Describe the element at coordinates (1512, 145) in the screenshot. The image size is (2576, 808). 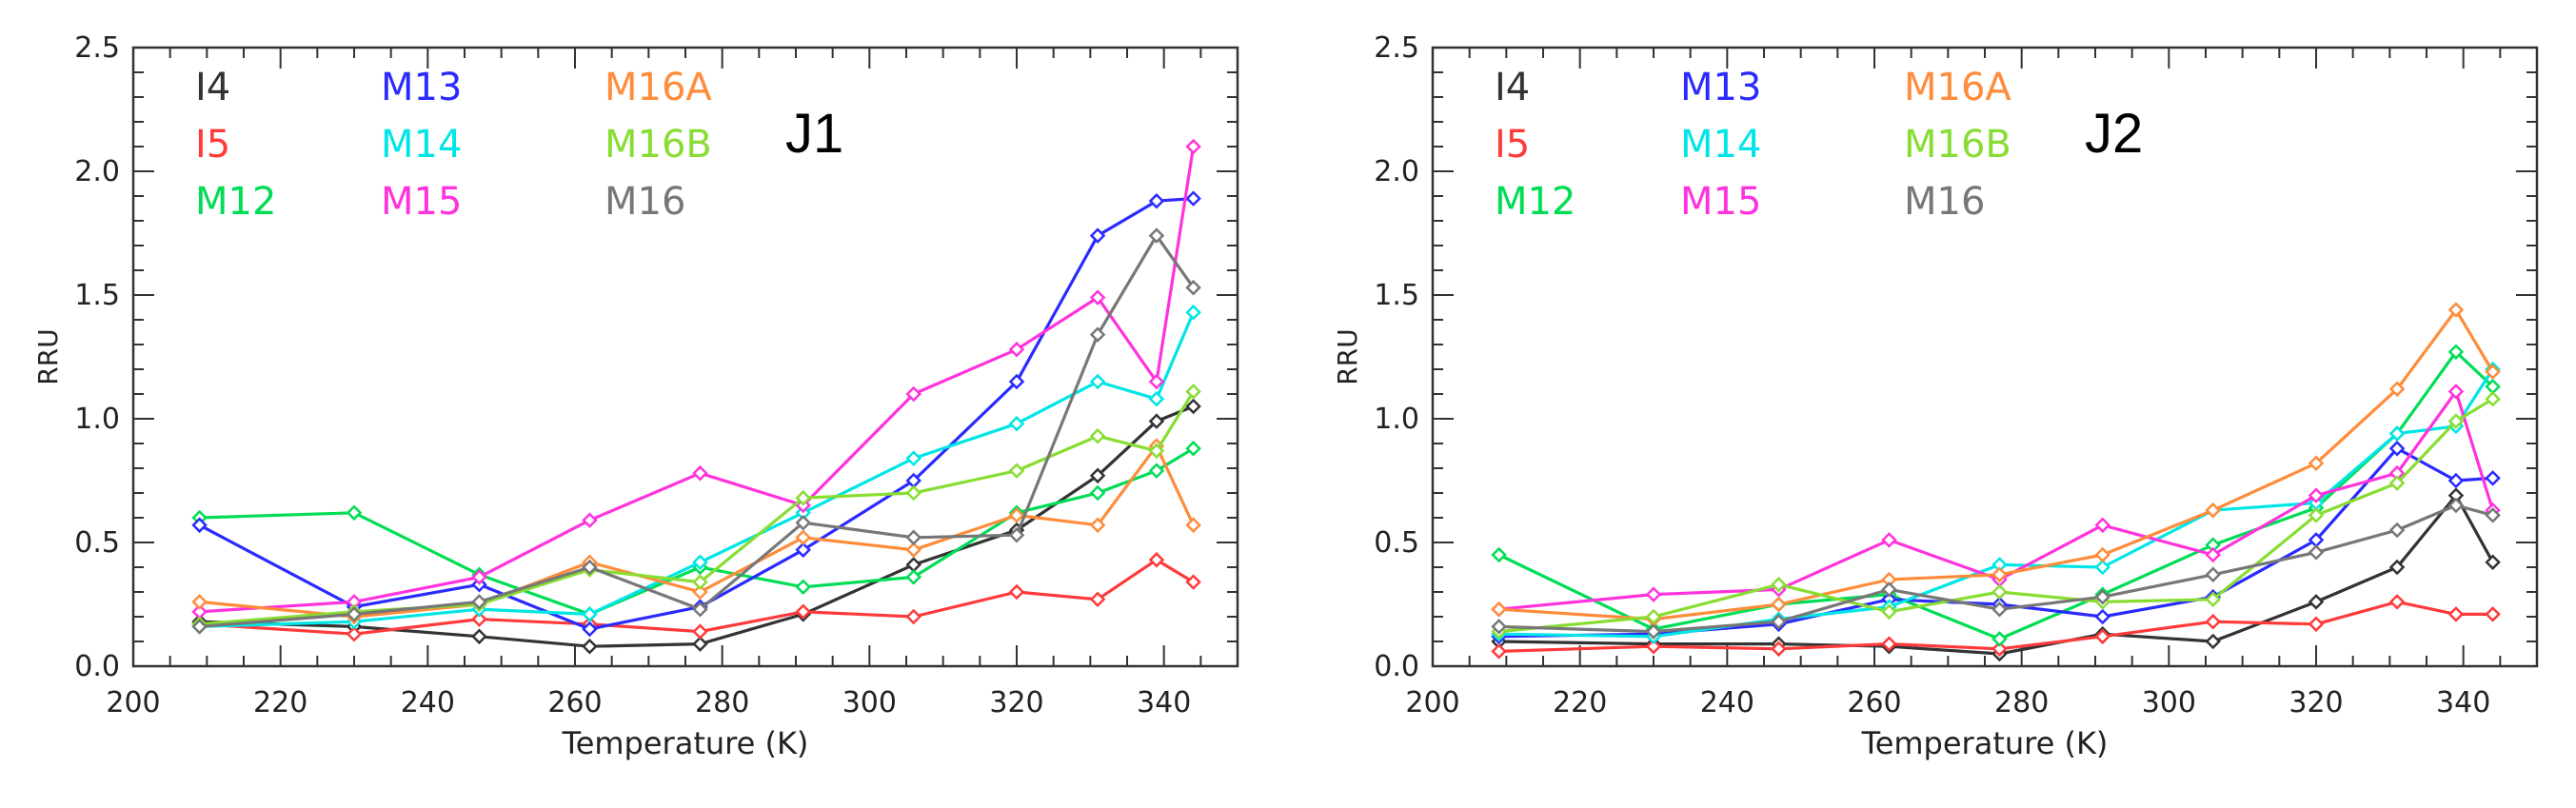
I see `legend-entry-i5: I5` at that location.